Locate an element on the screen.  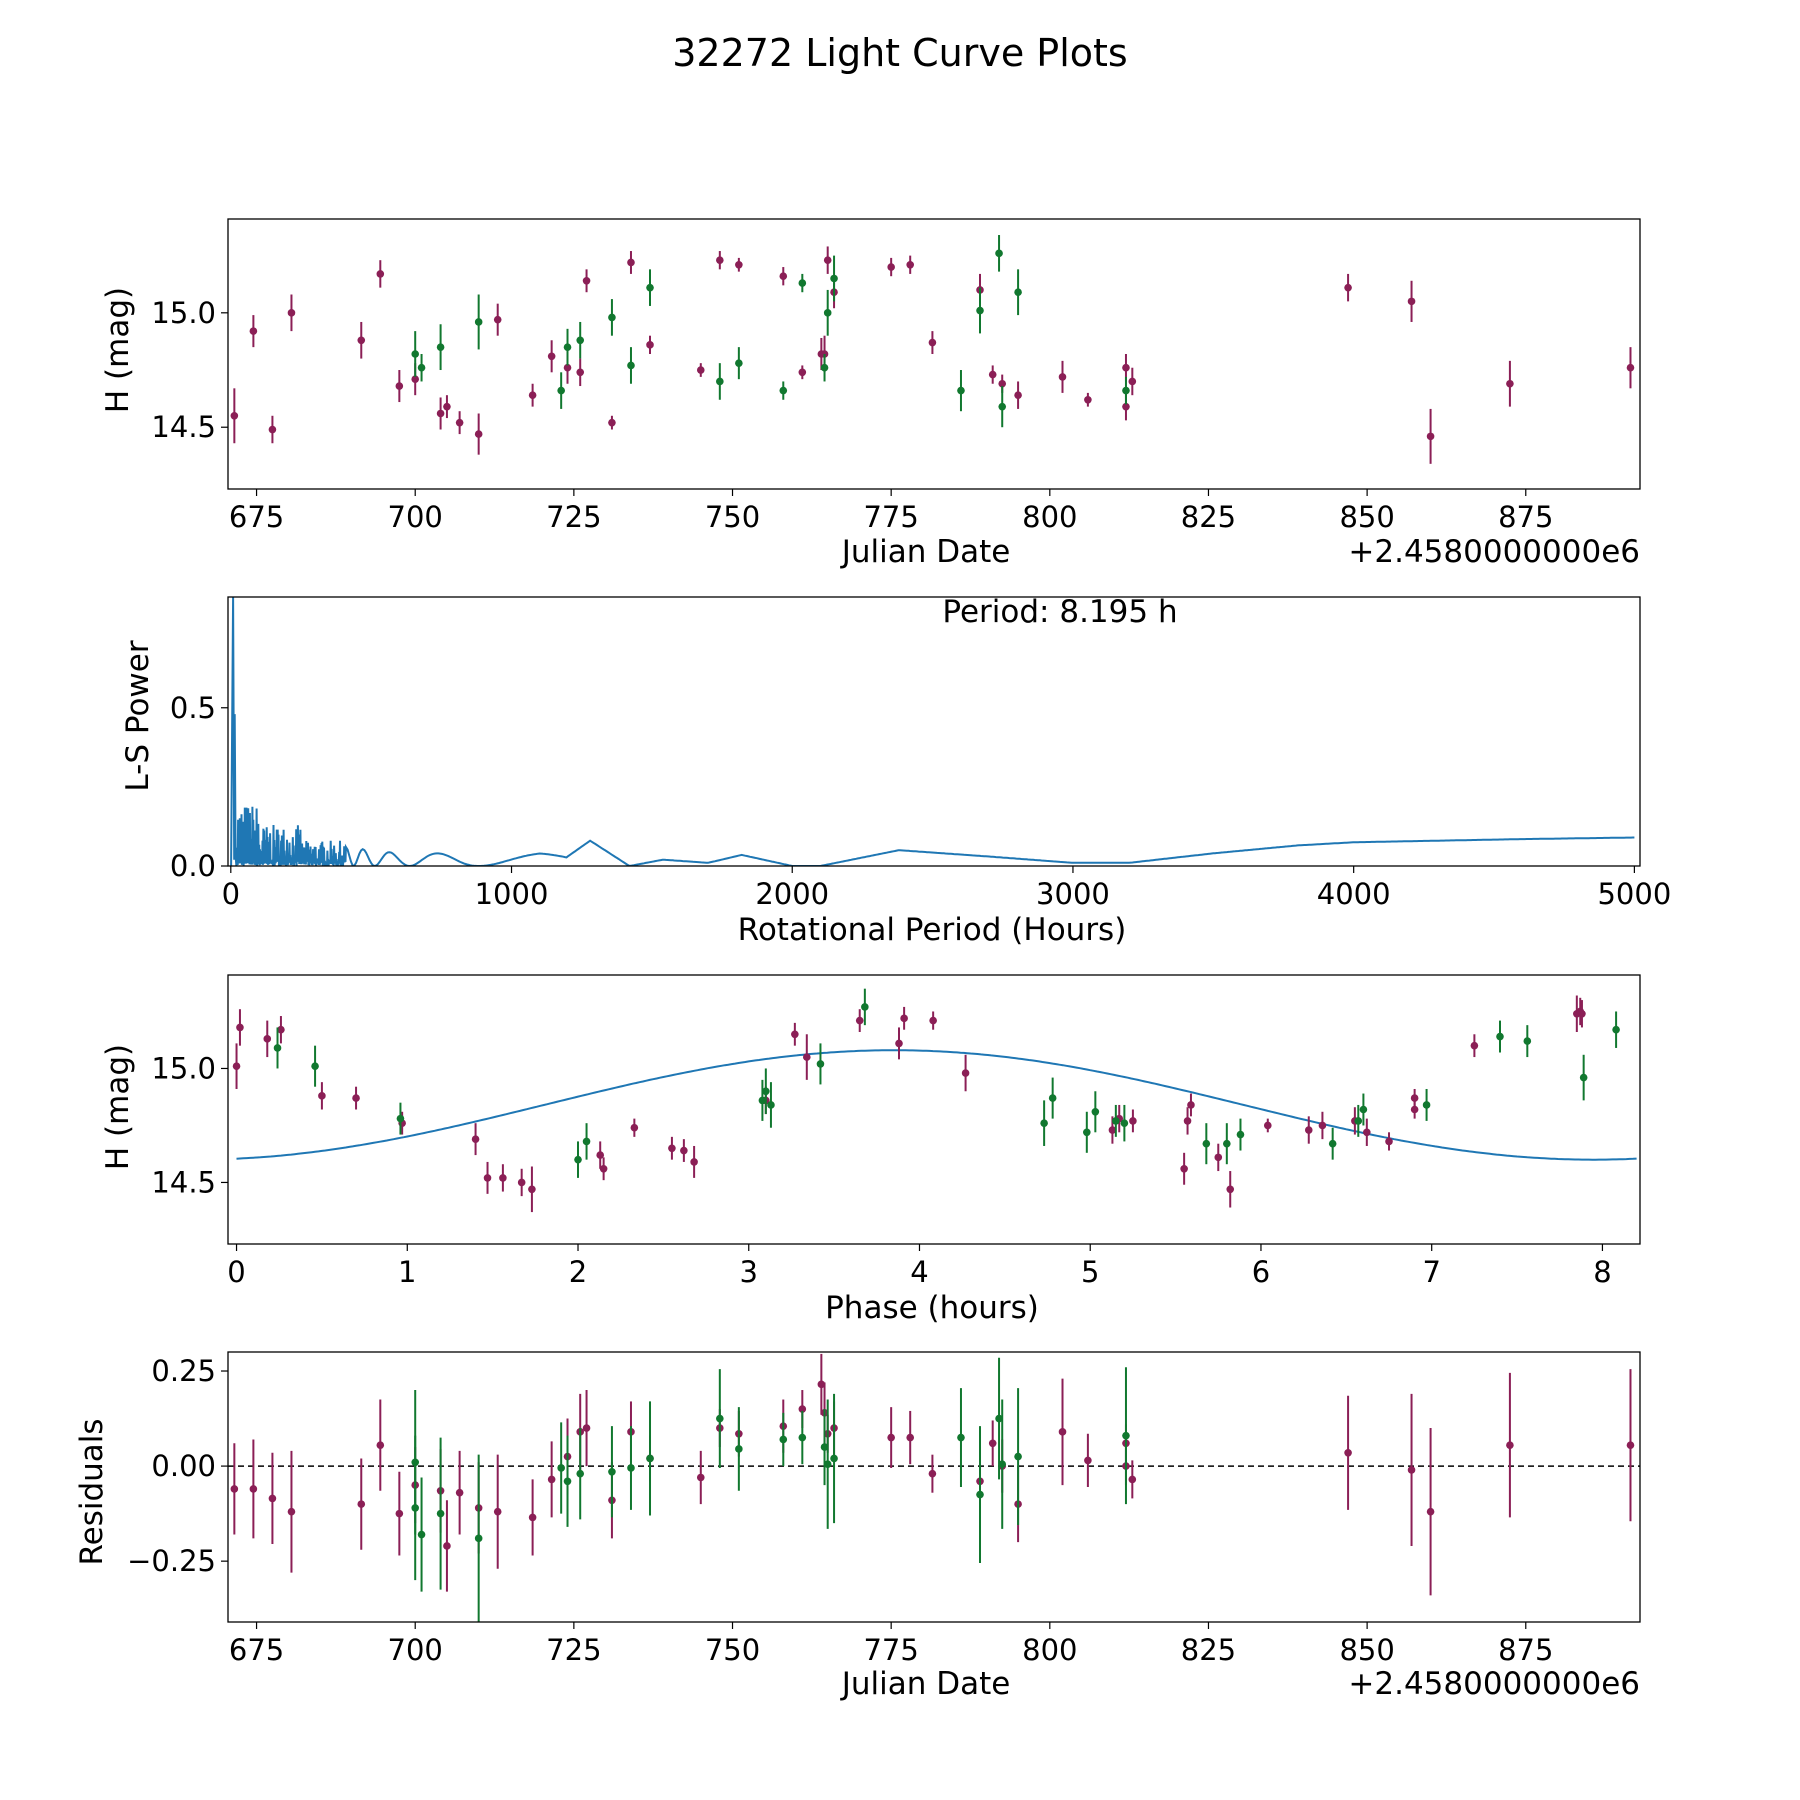
periodogram-ytick-label: 0.5 is located at coordinates (193, 708).